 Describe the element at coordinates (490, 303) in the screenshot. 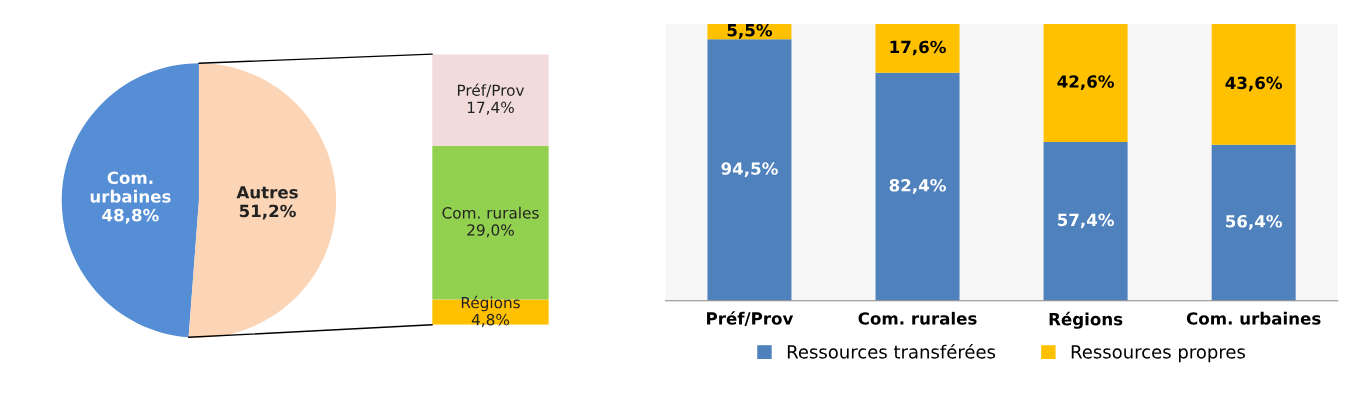

I see `series-label: Régions` at that location.